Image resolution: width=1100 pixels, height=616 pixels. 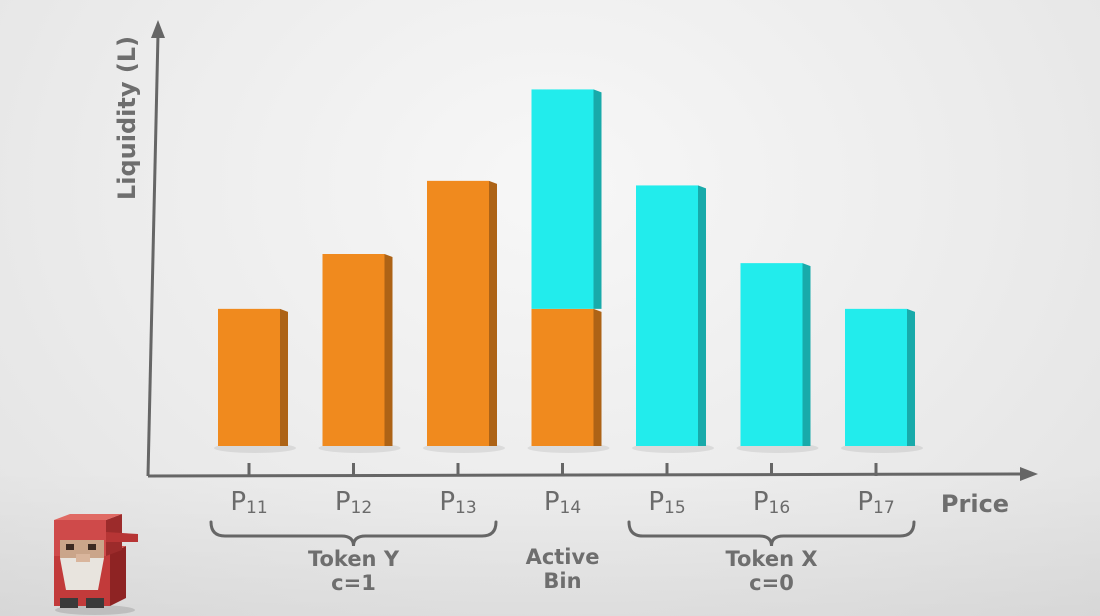 What do you see at coordinates (458, 313) in the screenshot?
I see `bar-token_y-p13` at bounding box center [458, 313].